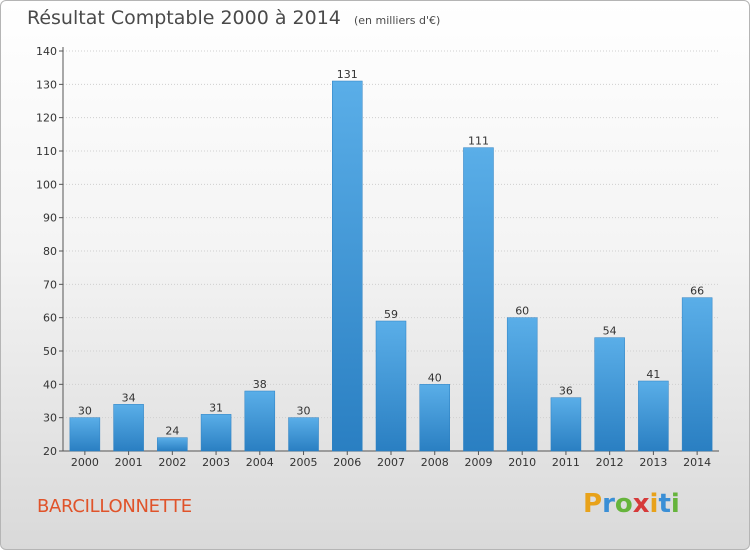 The height and width of the screenshot is (550, 750). Describe the element at coordinates (216, 462) in the screenshot. I see `x-tick-label: 2003` at that location.